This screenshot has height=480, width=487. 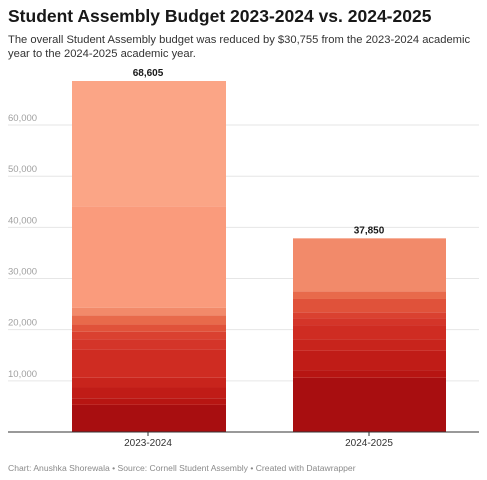 What do you see at coordinates (22, 118) in the screenshot?
I see `y-tick-label: 60,000` at bounding box center [22, 118].